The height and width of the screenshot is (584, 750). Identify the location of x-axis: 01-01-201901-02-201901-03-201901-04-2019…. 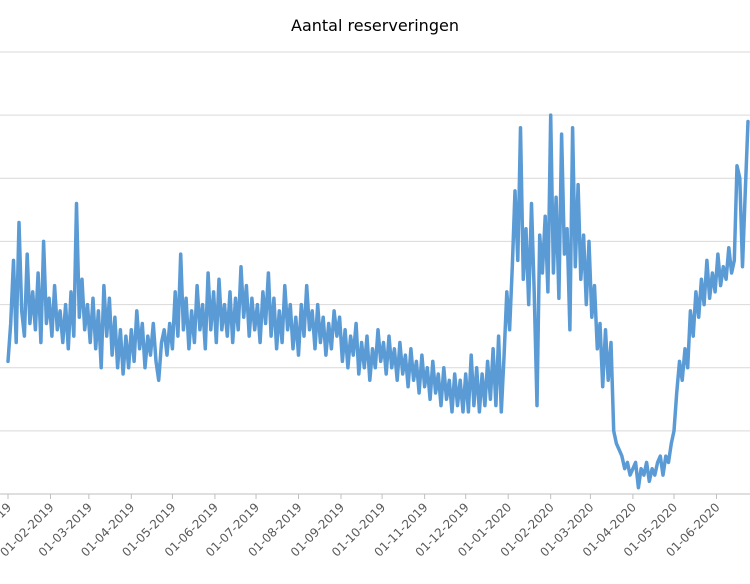
(375, 526).